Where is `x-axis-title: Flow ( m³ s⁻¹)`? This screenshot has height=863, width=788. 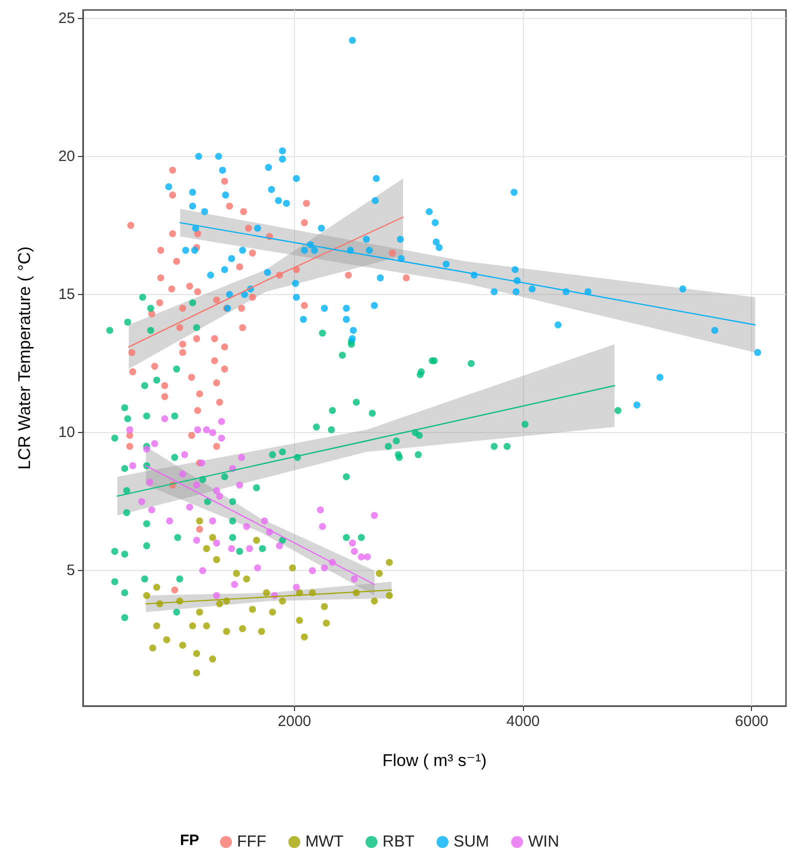
x-axis-title: Flow ( m³ s⁻¹) is located at coordinates (434, 760).